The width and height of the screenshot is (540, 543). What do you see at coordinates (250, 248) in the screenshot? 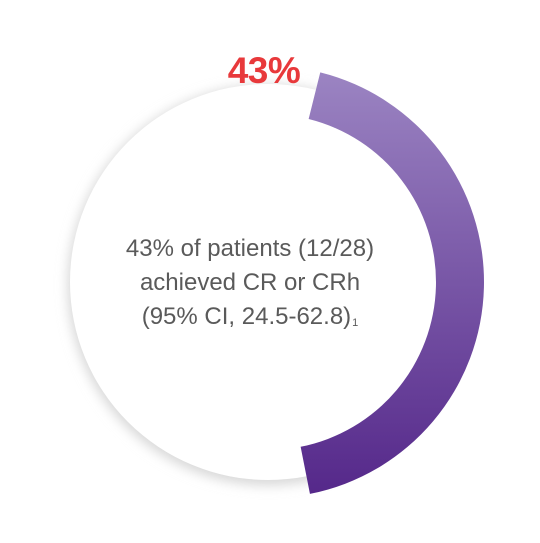
I see `caption-line-1: 43% of patients (12/28)` at bounding box center [250, 248].